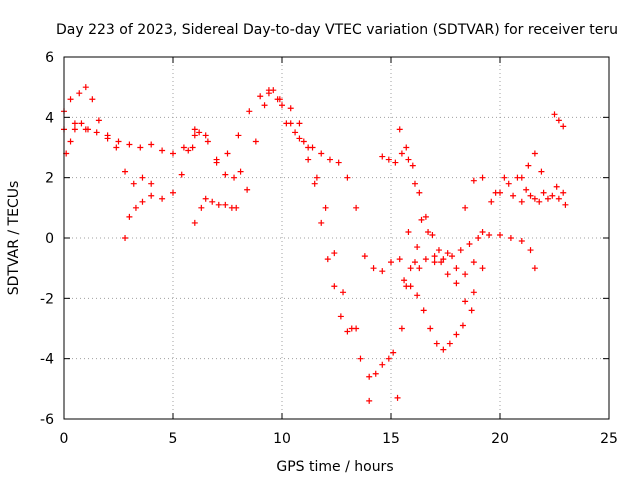  I want to click on x-tick-label: 10, so click(282, 439).